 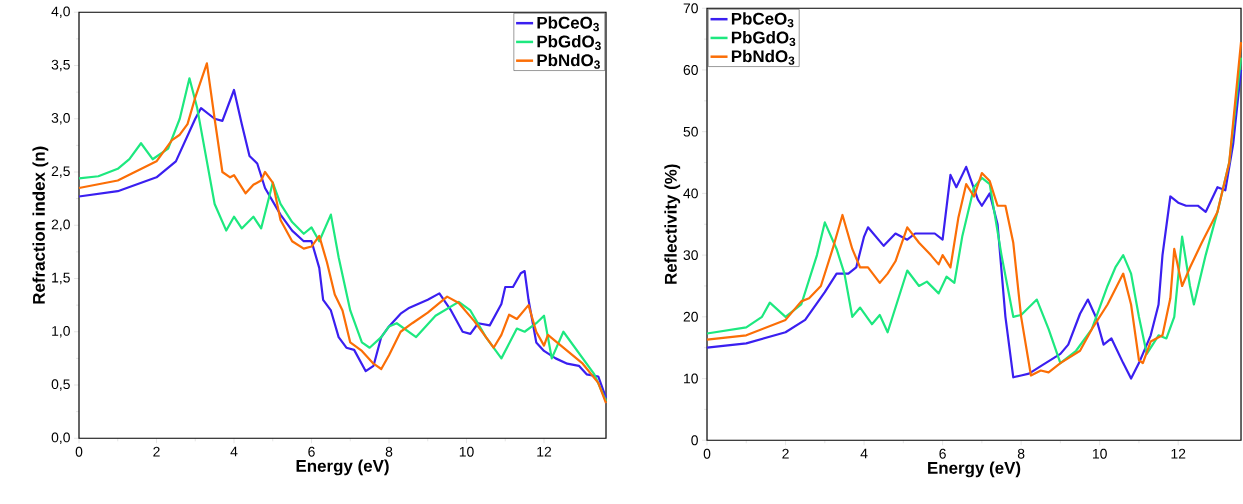 I want to click on y-tick-label: 20, so click(x=690, y=316).